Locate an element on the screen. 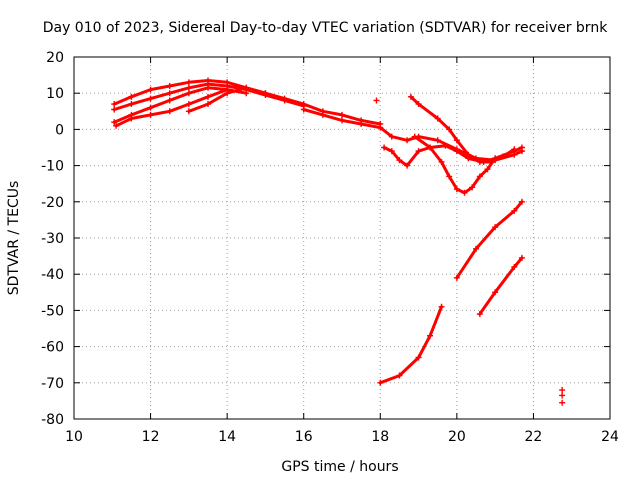  x-tick-label: 14 is located at coordinates (227, 437).